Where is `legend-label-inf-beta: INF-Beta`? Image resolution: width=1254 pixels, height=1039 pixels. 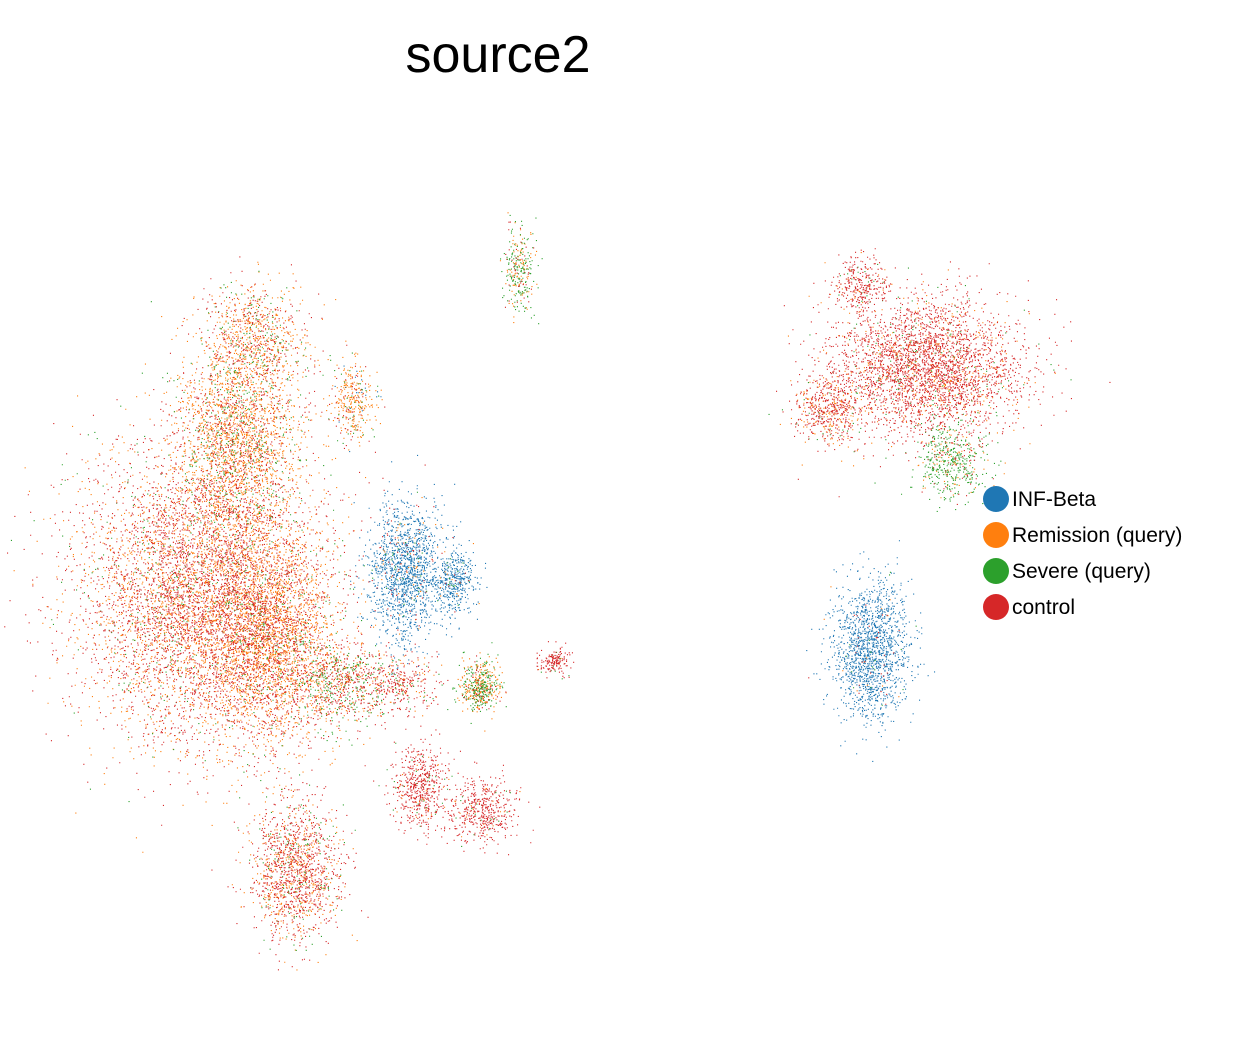
legend-label-inf-beta: INF-Beta is located at coordinates (1054, 499).